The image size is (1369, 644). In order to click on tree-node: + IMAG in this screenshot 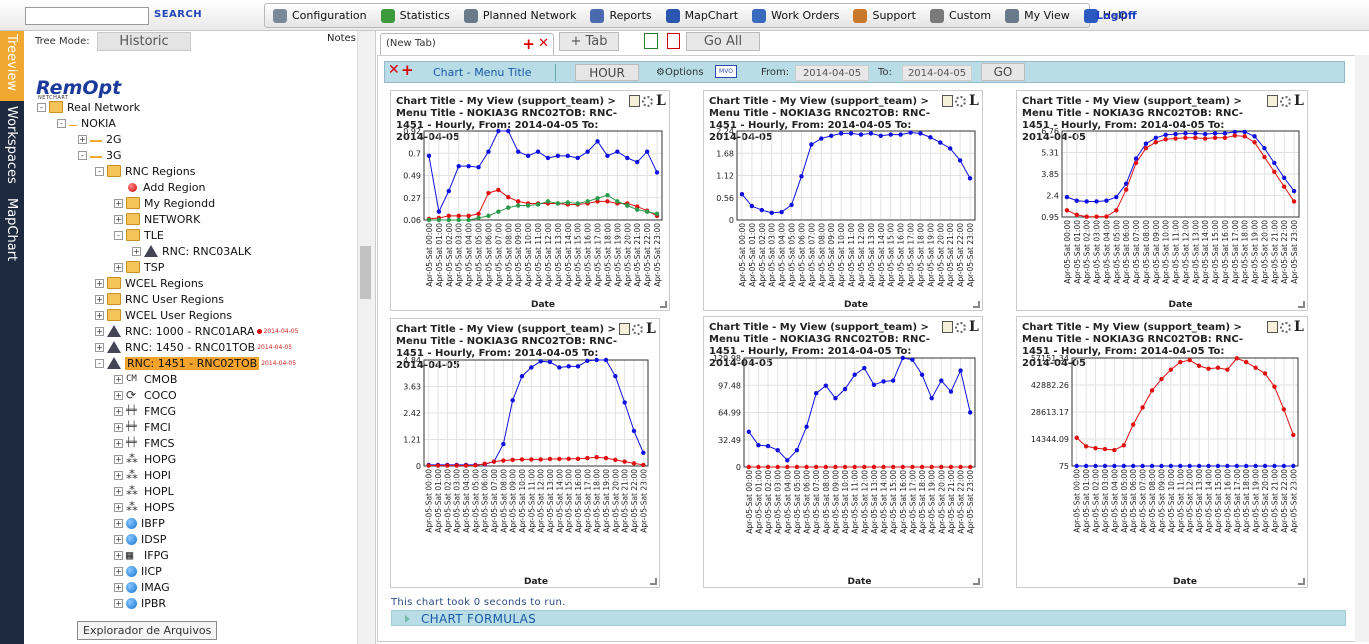, I will do `click(142, 587)`.